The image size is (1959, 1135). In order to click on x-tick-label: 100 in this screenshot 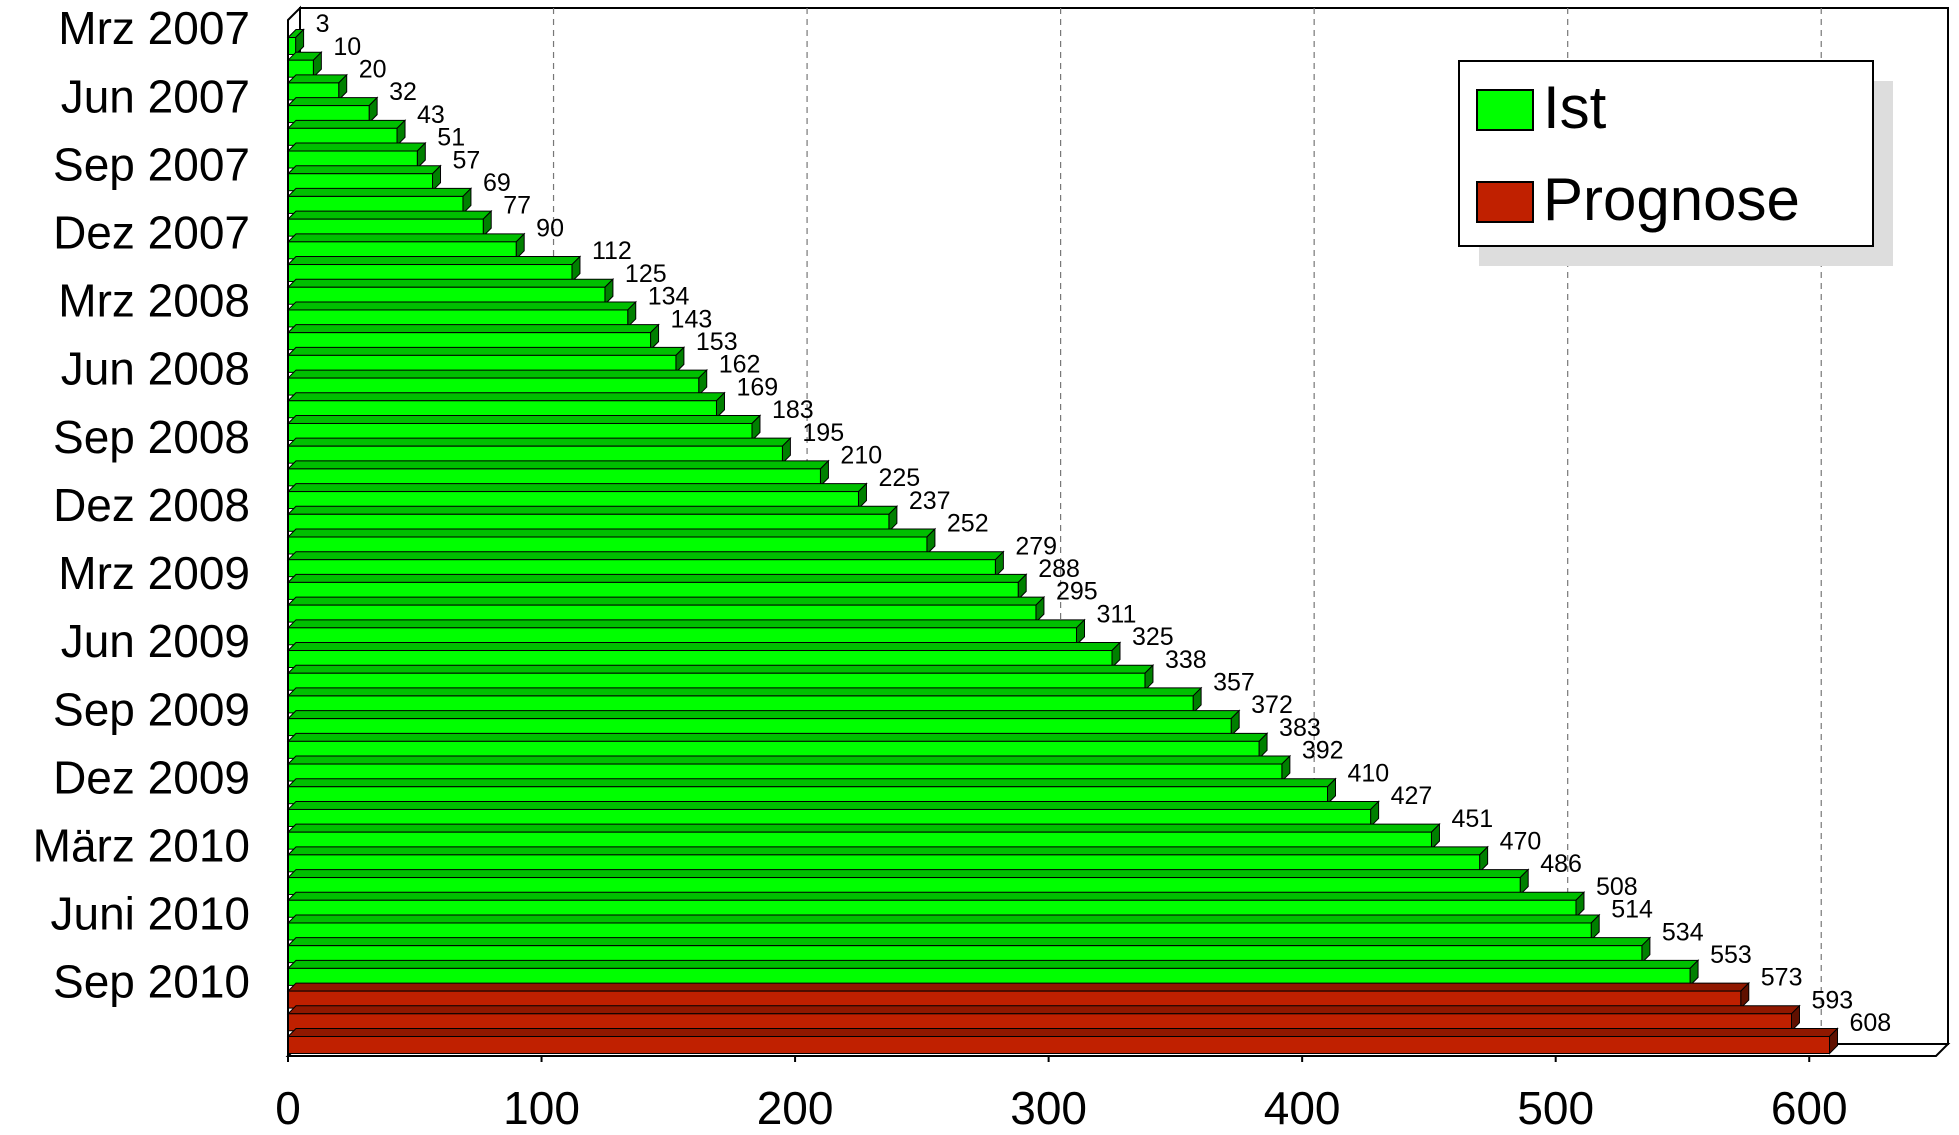, I will do `click(541, 1108)`.